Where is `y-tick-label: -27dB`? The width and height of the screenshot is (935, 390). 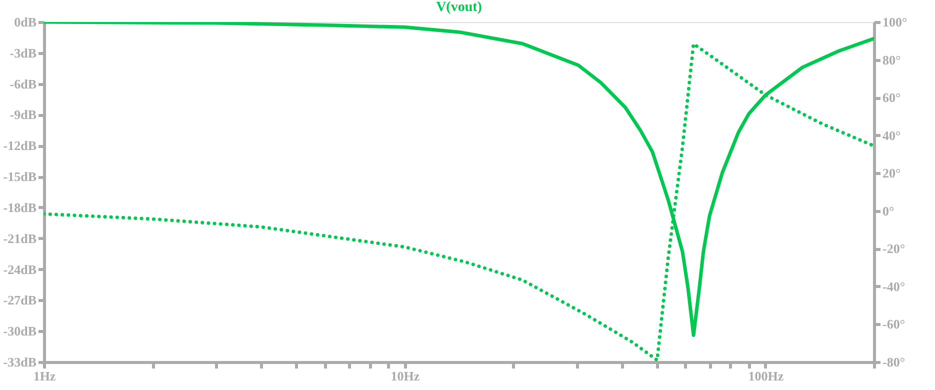
y-tick-label: -27dB is located at coordinates (20, 300).